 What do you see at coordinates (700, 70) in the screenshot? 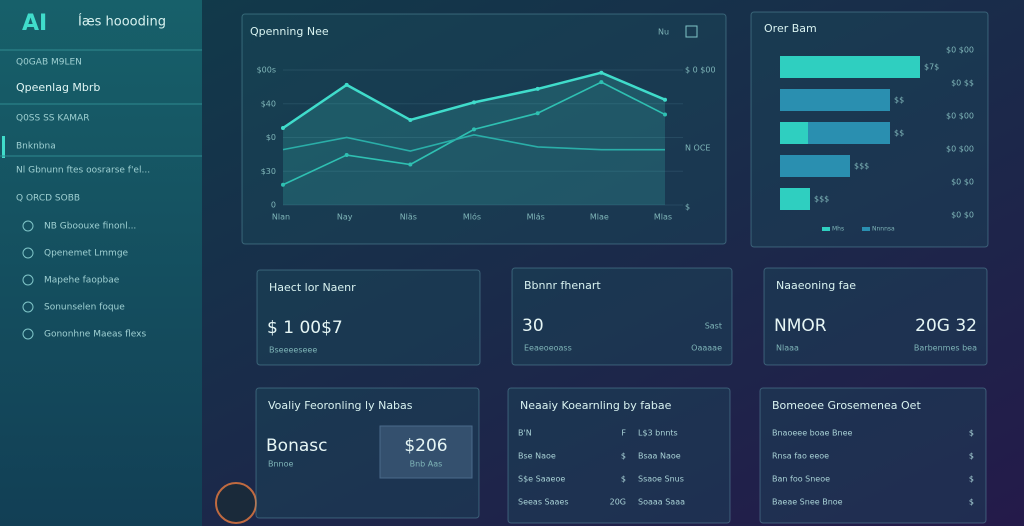
I see `annotation: $ 0 $00` at bounding box center [700, 70].